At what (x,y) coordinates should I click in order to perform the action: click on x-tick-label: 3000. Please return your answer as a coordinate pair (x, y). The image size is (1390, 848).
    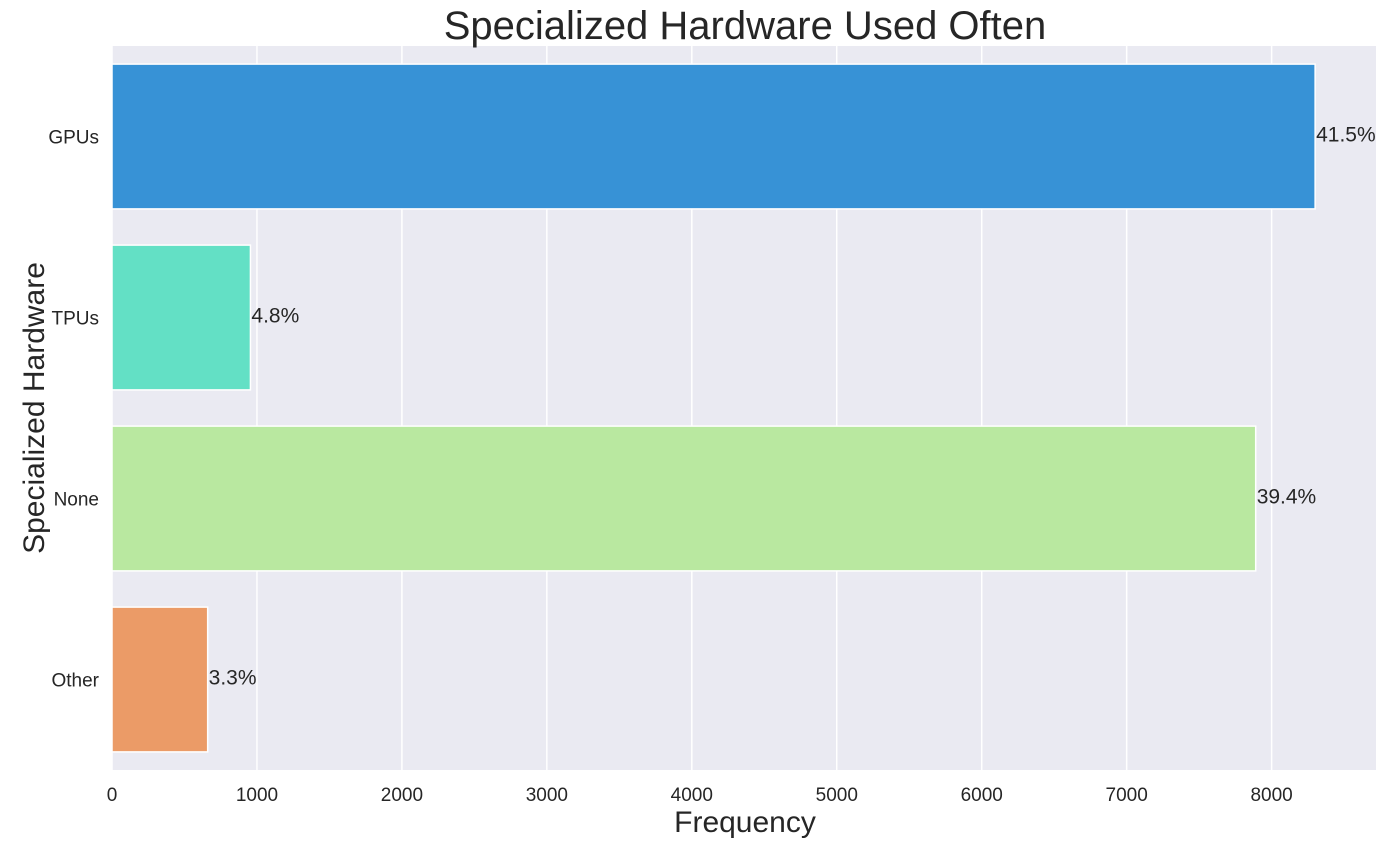
    Looking at the image, I should click on (547, 795).